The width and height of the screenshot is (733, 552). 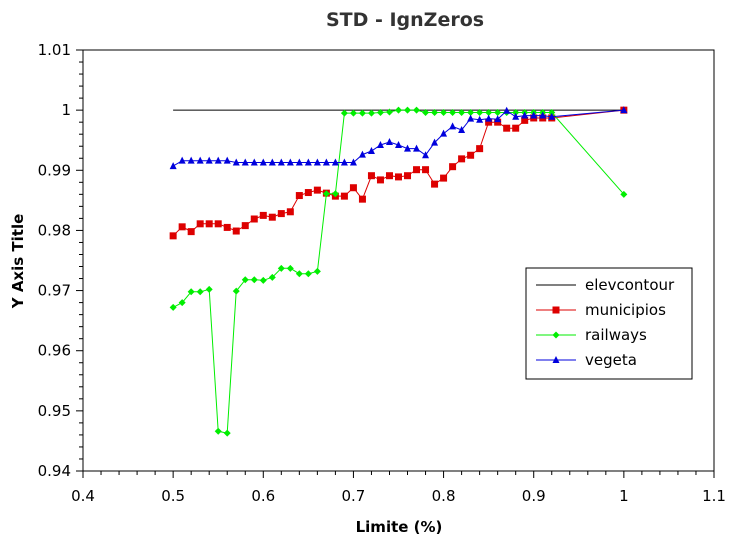 What do you see at coordinates (263, 496) in the screenshot?
I see `x-tick-label: 0.6` at bounding box center [263, 496].